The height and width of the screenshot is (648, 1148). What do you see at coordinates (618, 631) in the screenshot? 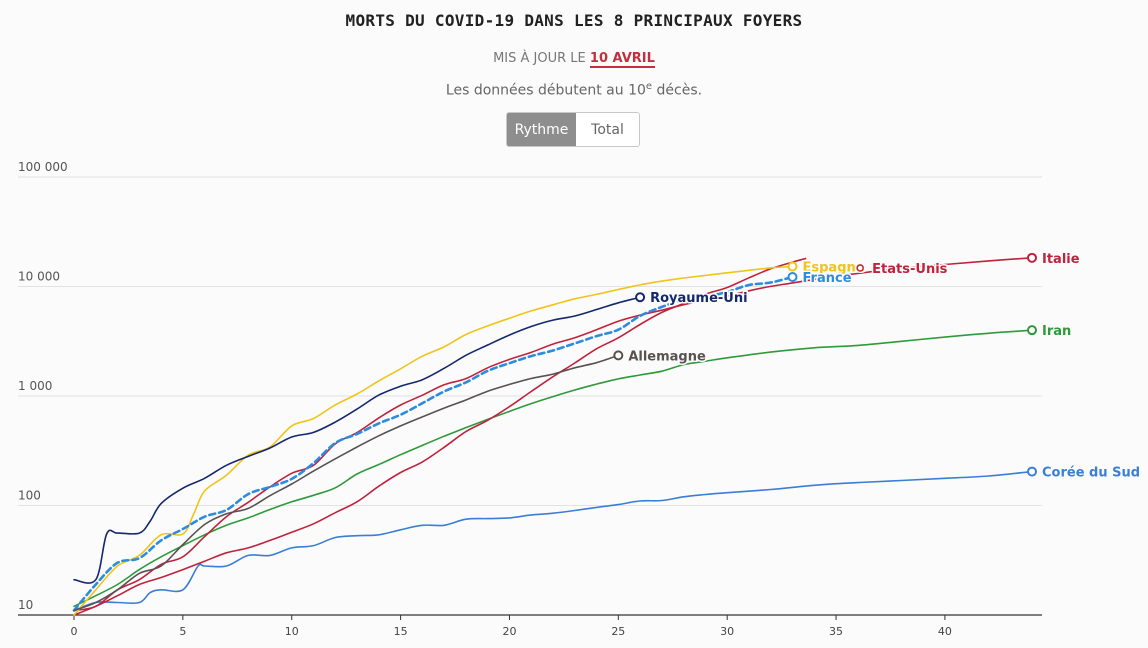
I see `x-tick-label: 25` at bounding box center [618, 631].